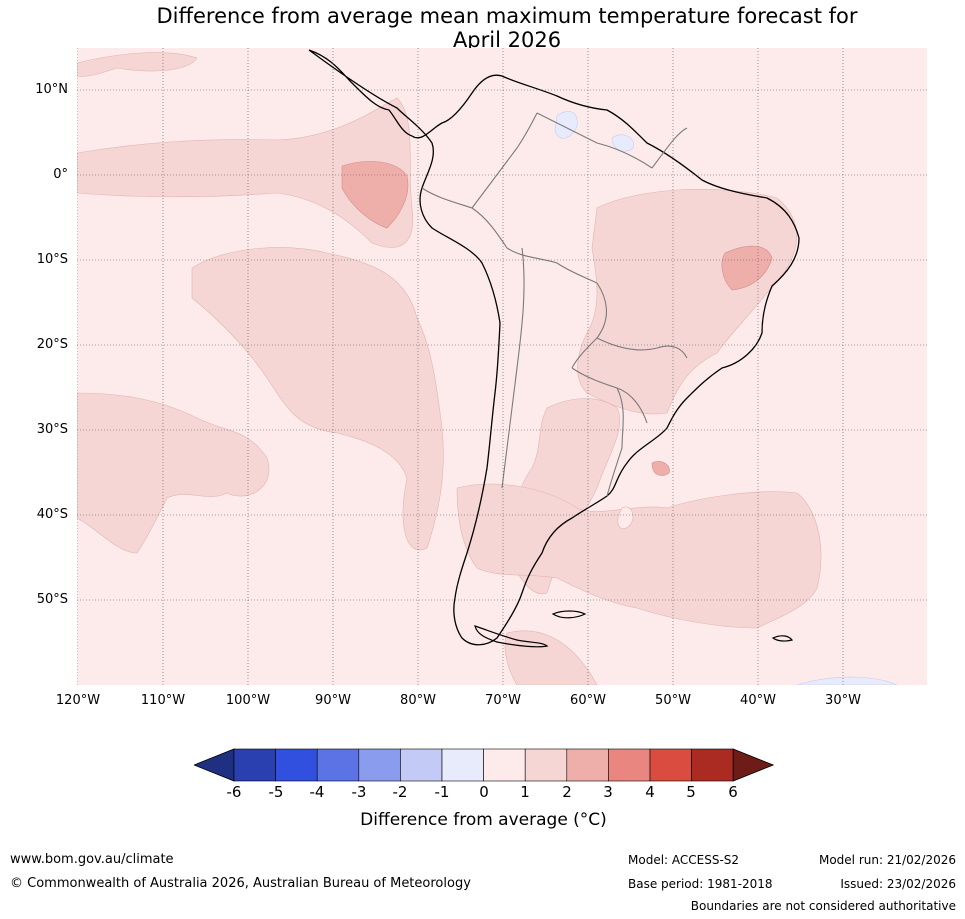 Image resolution: width=965 pixels, height=919 pixels. I want to click on lon-label-40w: 40°W, so click(758, 700).